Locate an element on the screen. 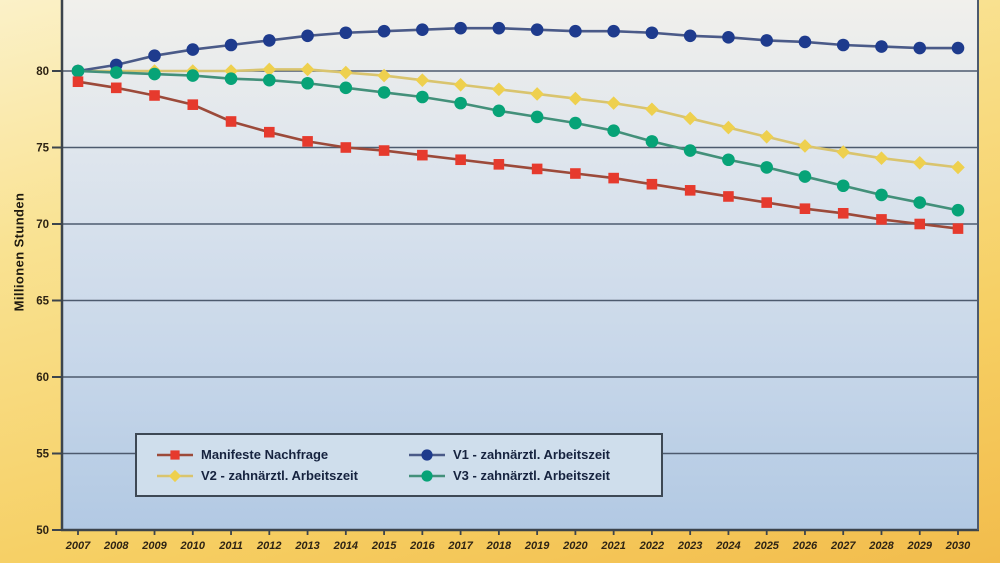 This screenshot has height=563, width=1000. svg-text: 55 is located at coordinates (42, 455).